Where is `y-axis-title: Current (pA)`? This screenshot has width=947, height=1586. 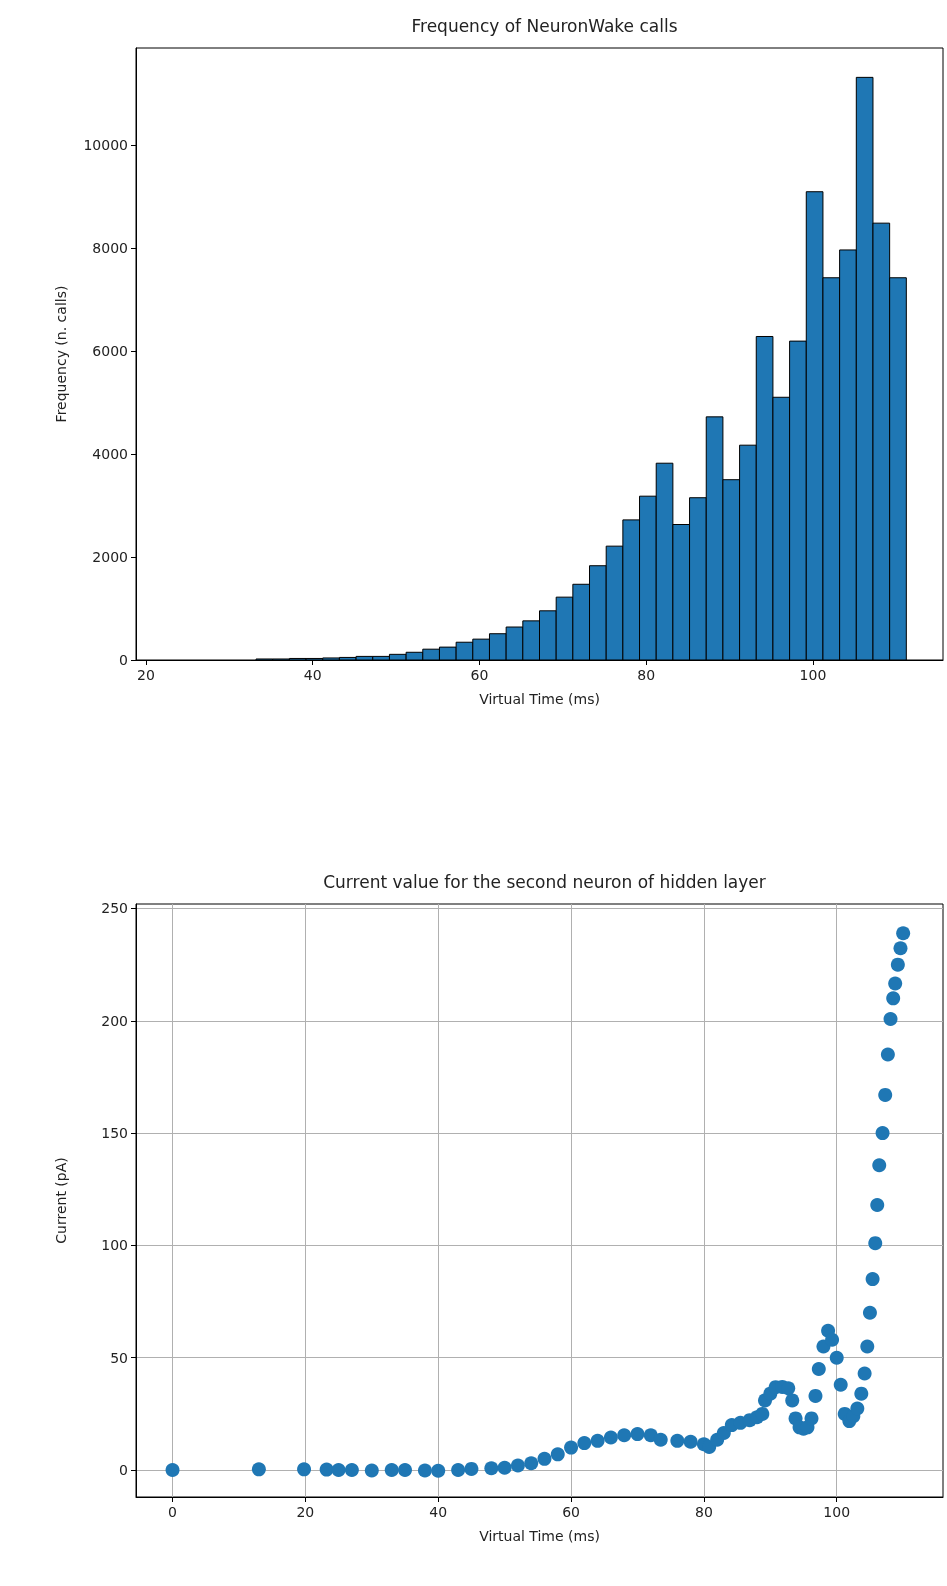
y-axis-title: Current (pA) is located at coordinates (61, 1200).